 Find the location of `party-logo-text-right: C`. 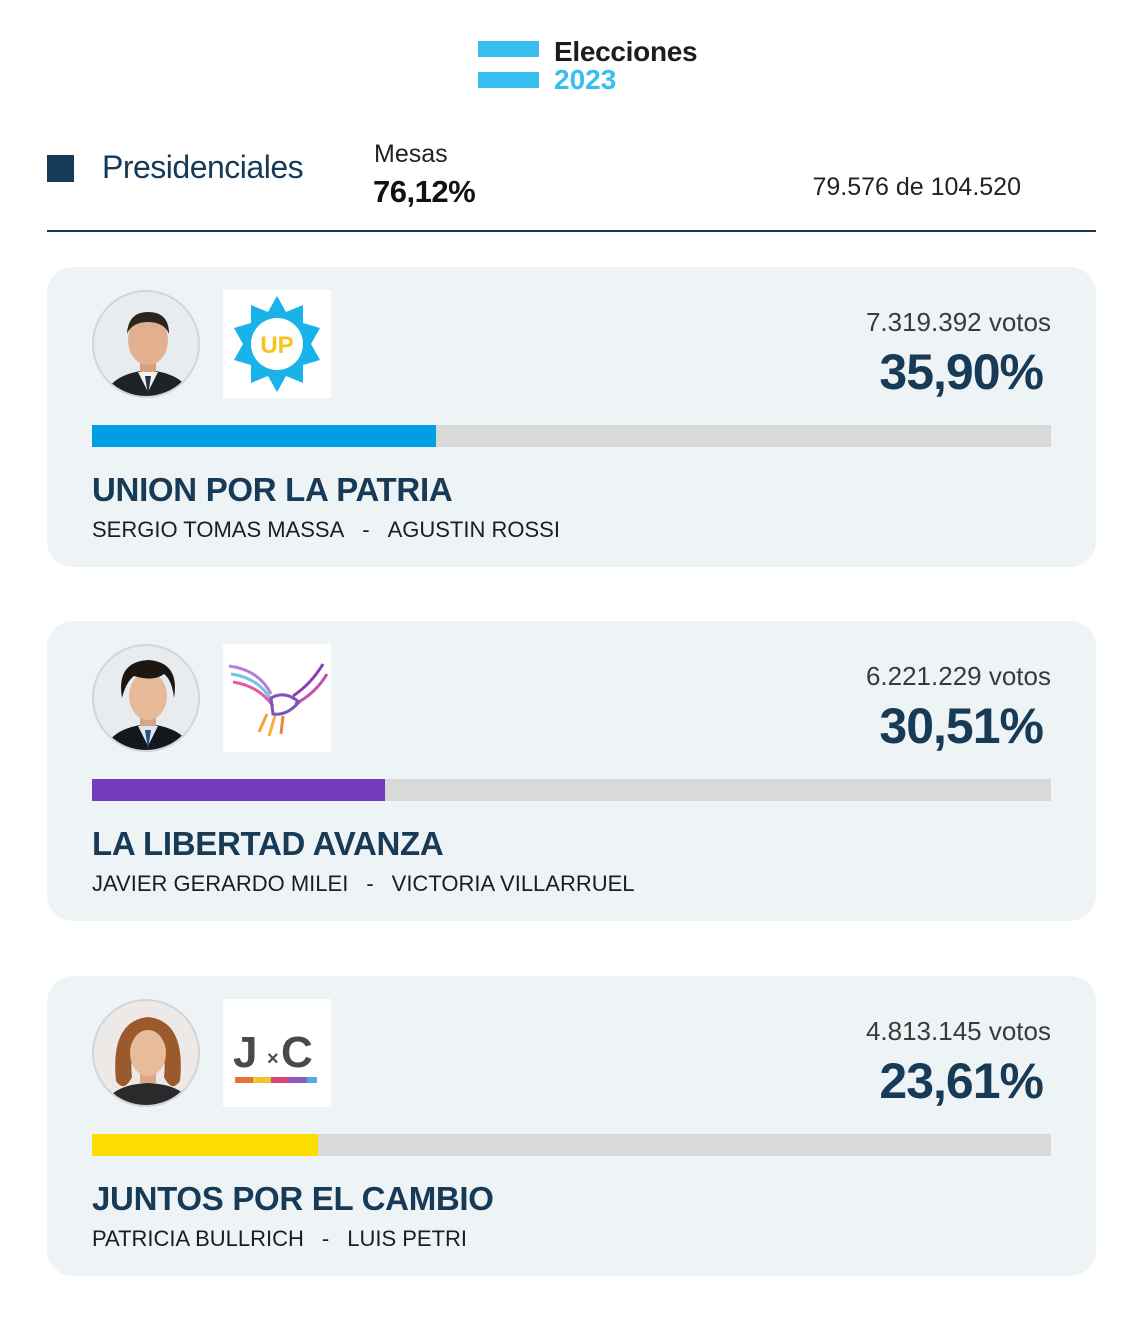

party-logo-text-right: C is located at coordinates (297, 1052).